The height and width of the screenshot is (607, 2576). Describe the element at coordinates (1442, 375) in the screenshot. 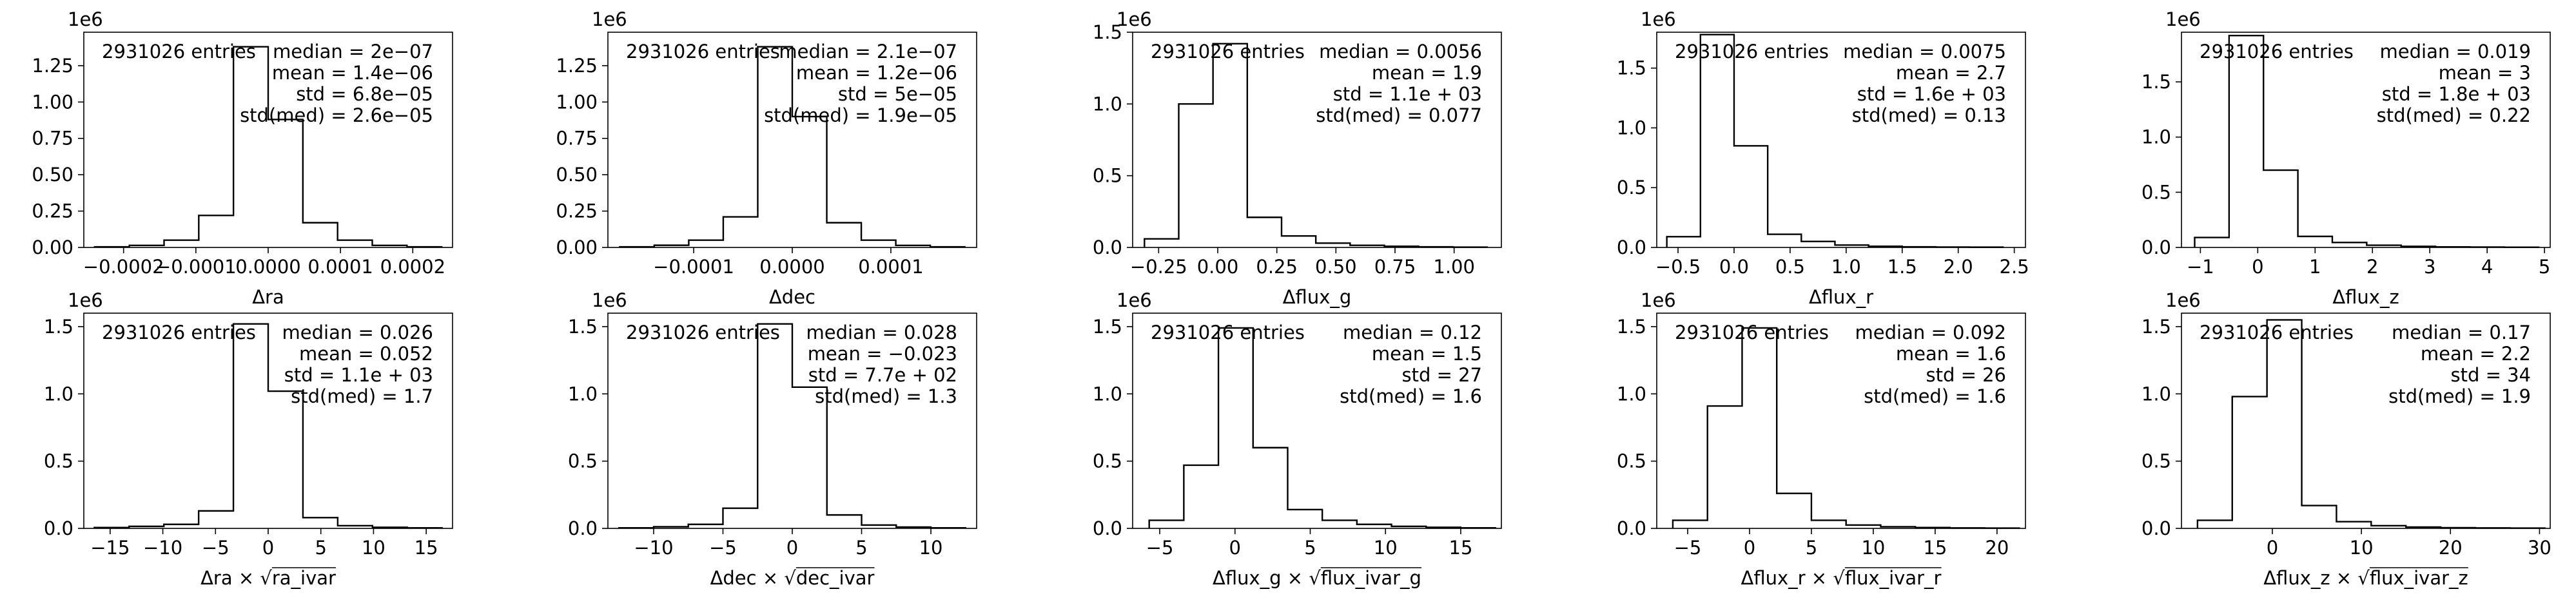

I see `stats-annotation: std = 27` at that location.